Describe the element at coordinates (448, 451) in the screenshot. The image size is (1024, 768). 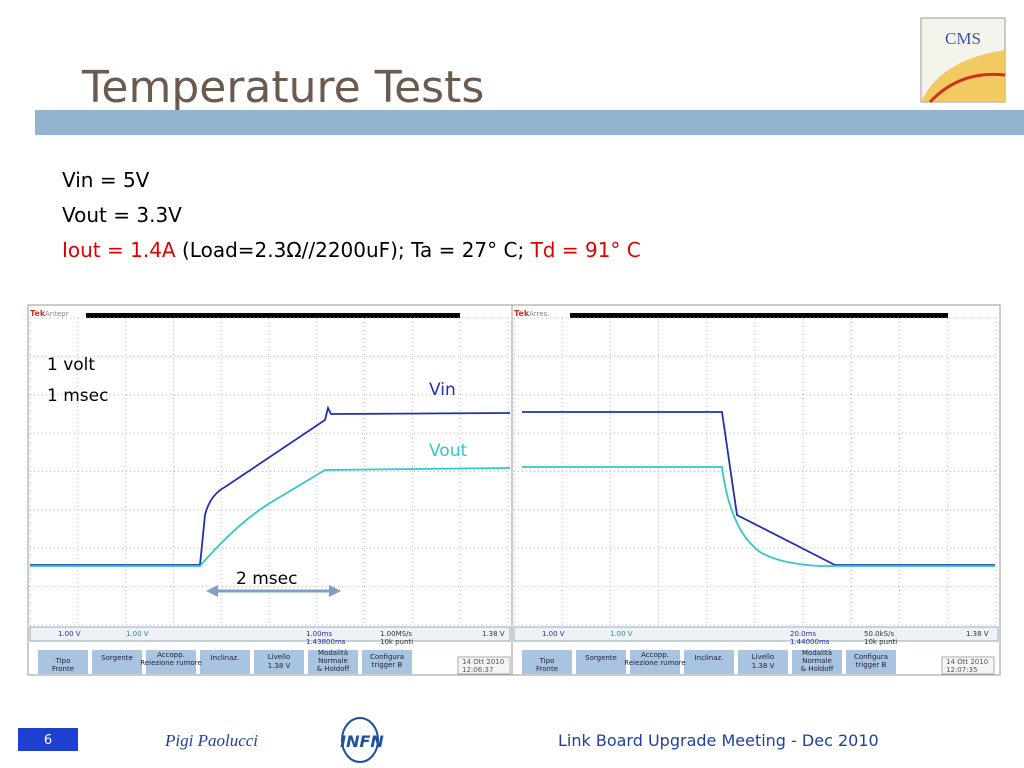
I see `vout-label: Vout` at that location.